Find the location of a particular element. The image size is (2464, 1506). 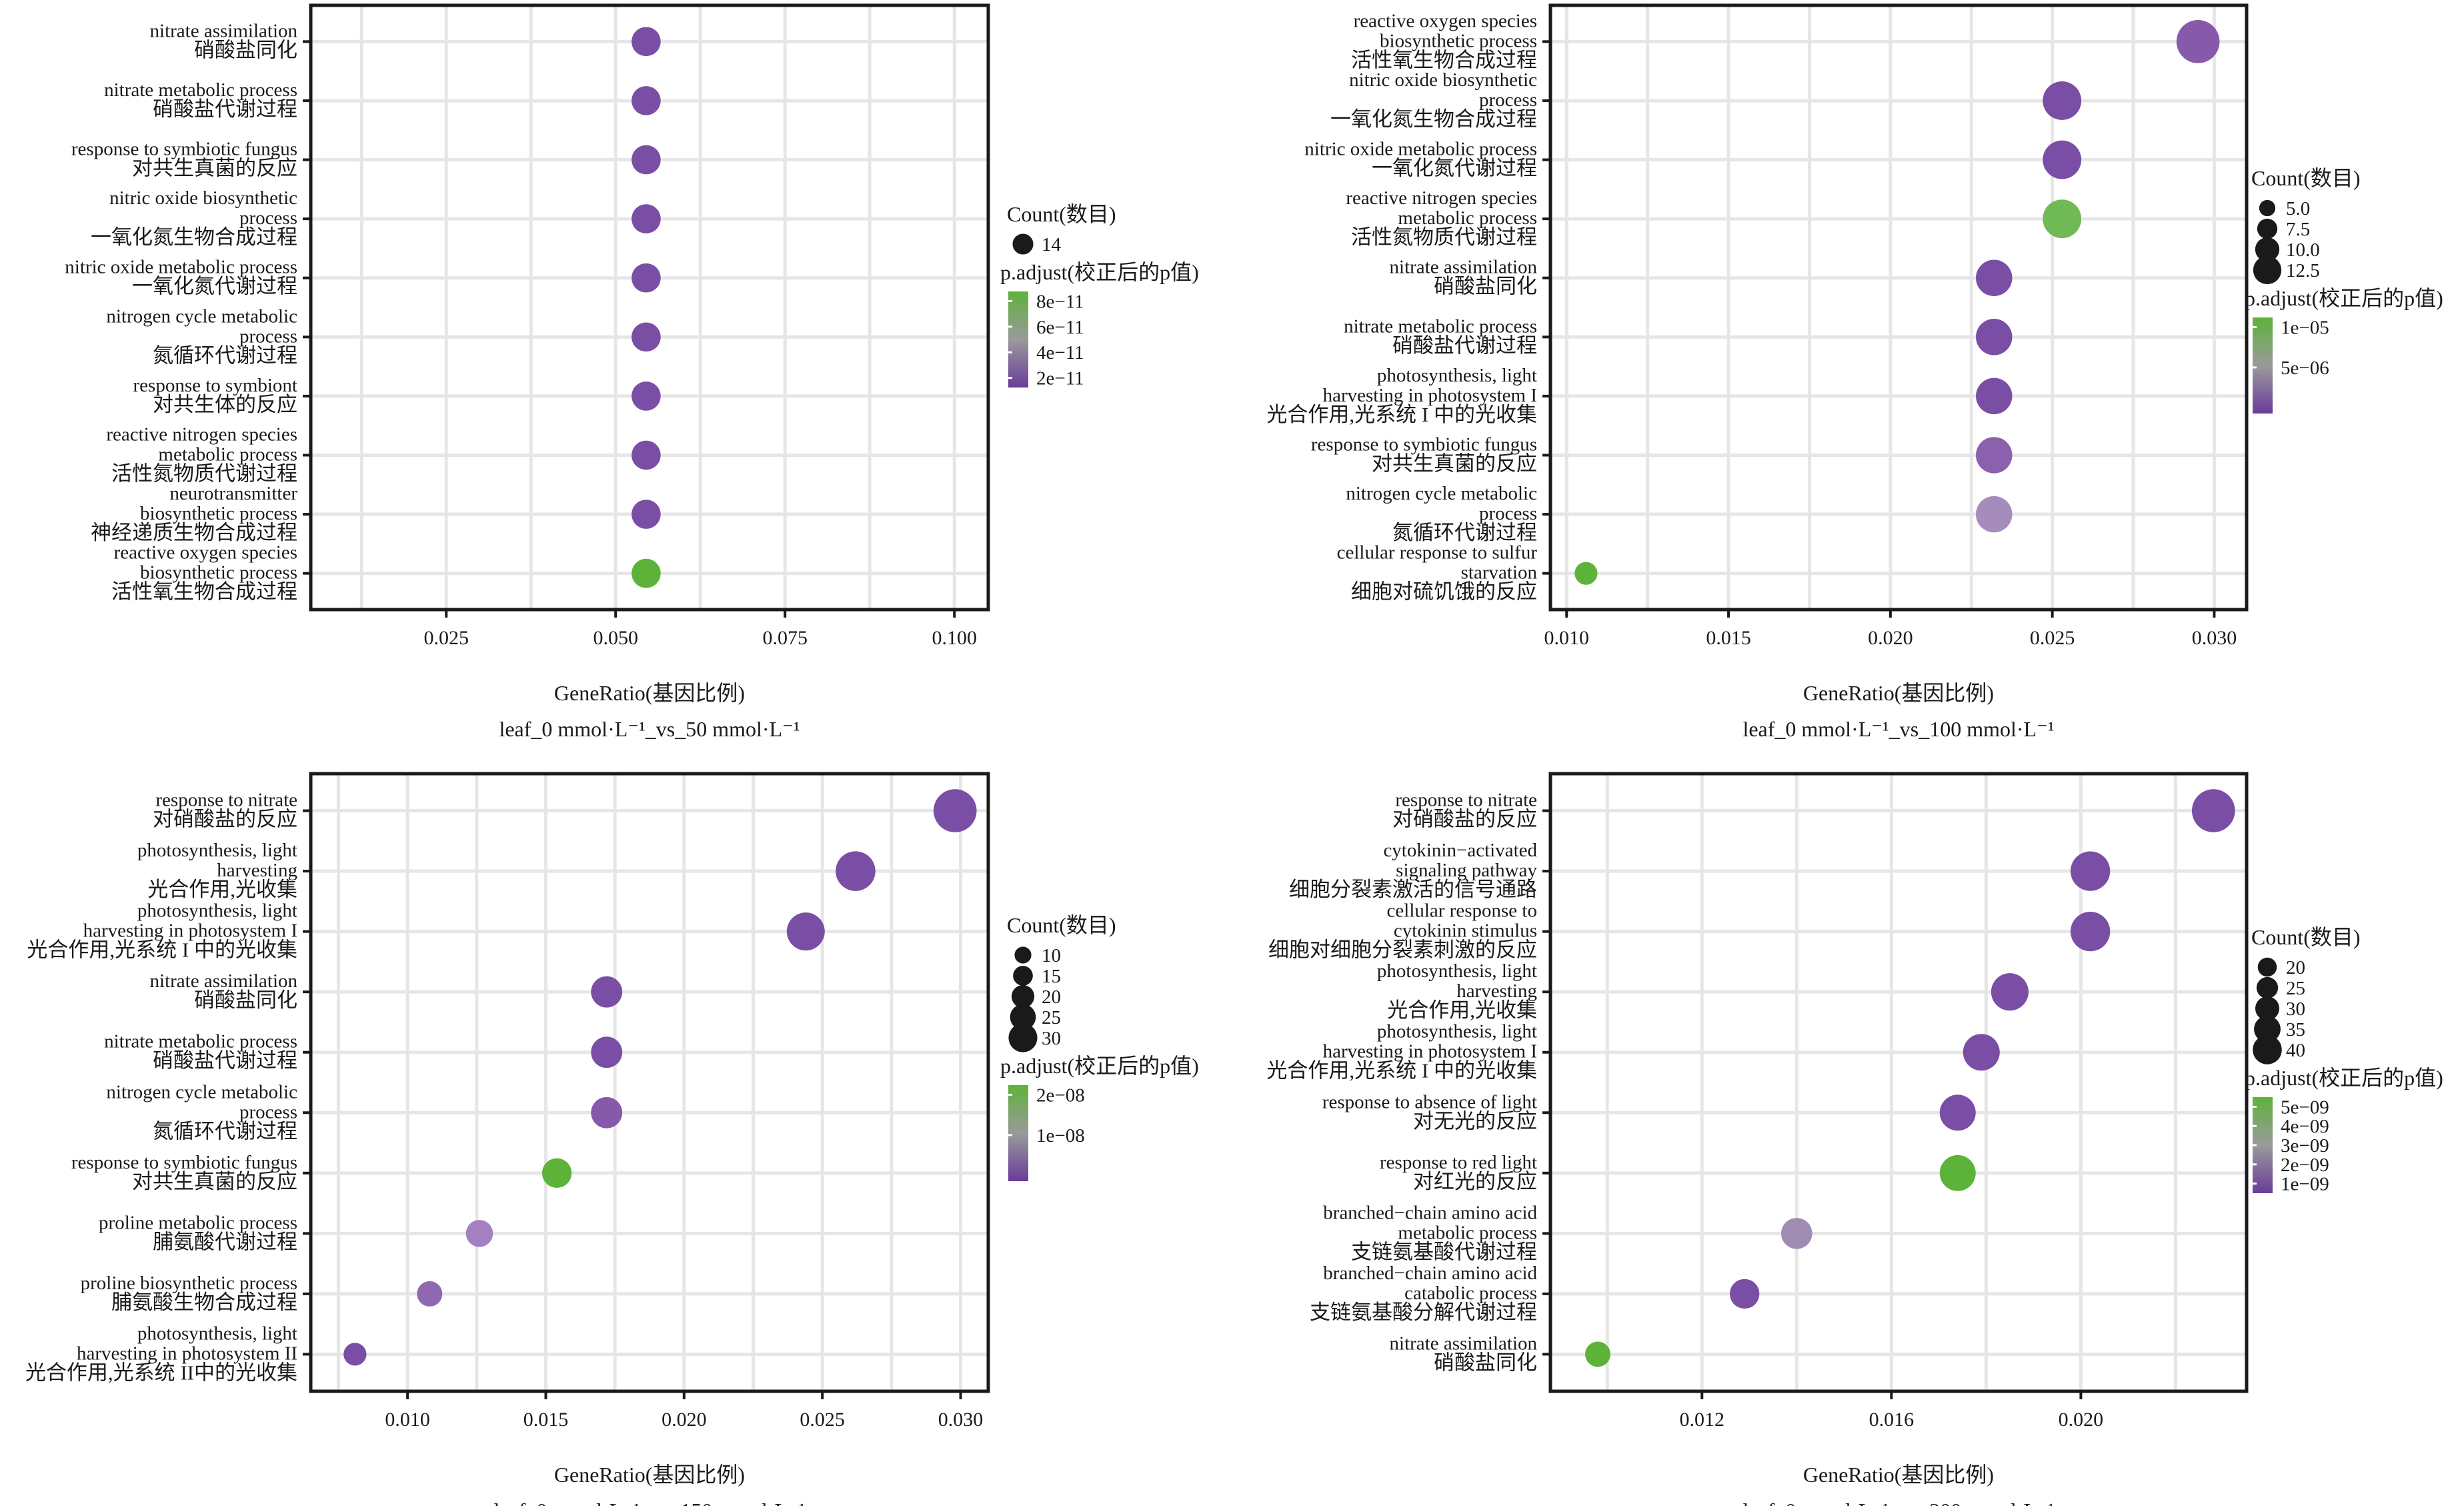

size-legend-label: 10.0 is located at coordinates (2303, 250).